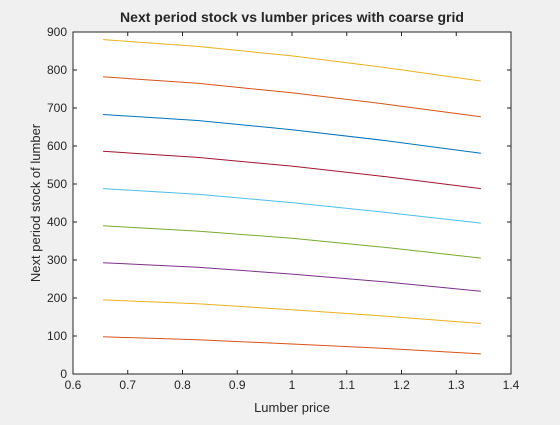  Describe the element at coordinates (35, 202) in the screenshot. I see `y-axis-label: Next period stock of lumber` at that location.